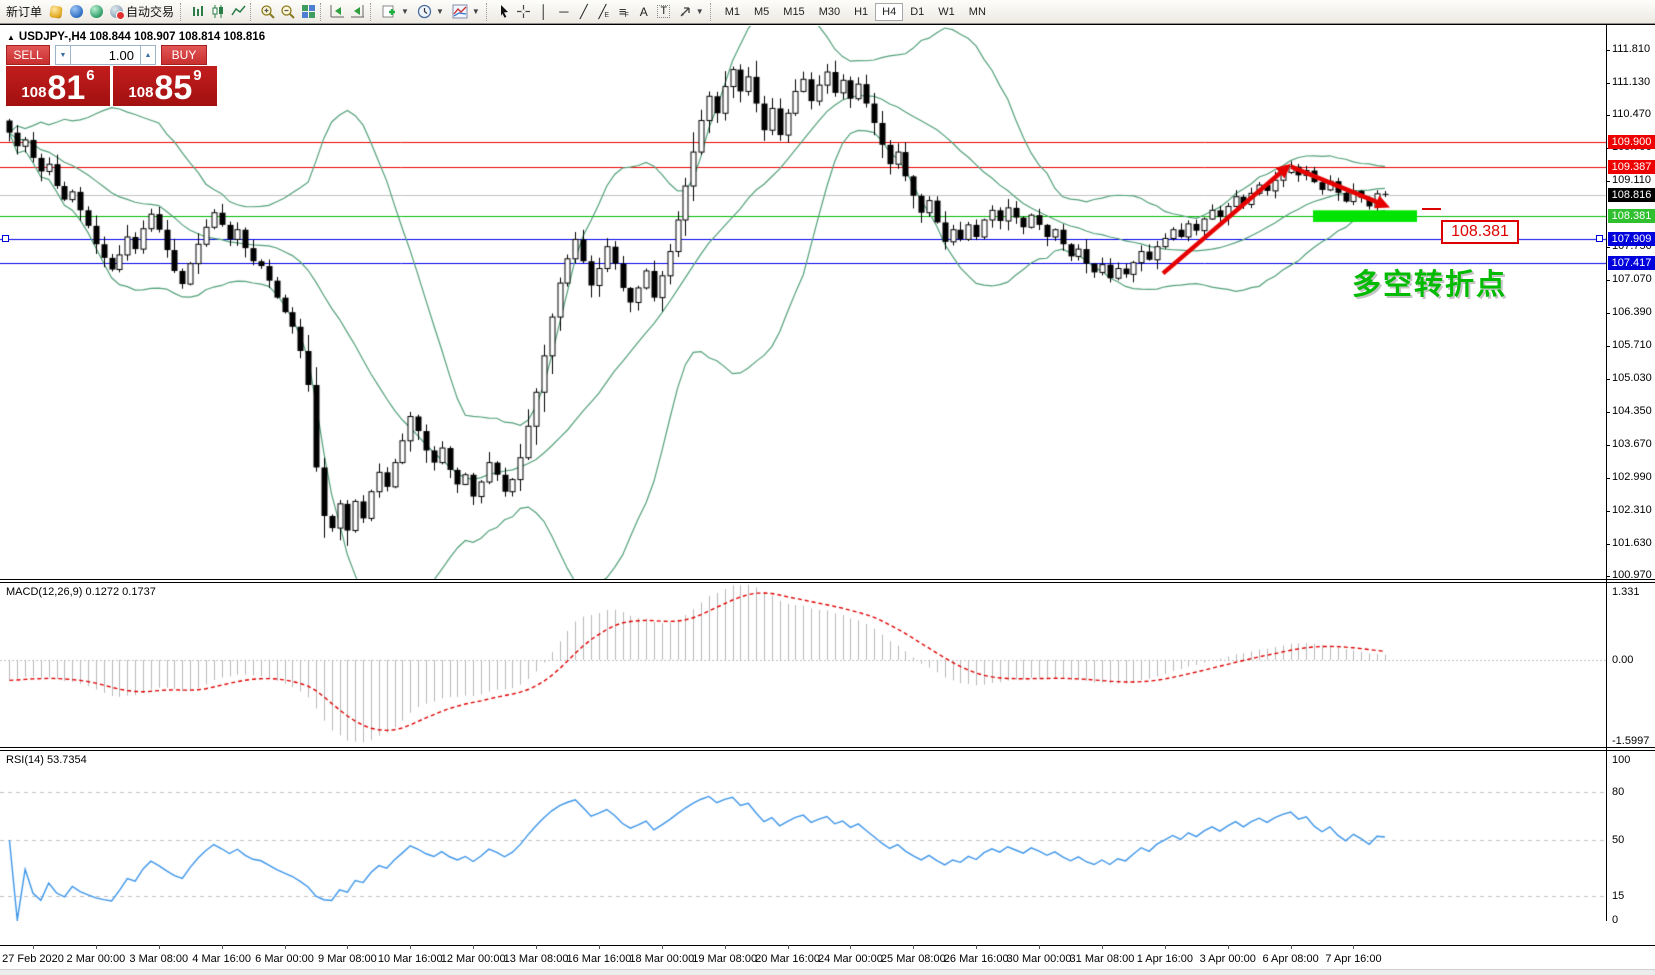  I want to click on line-chart-icon, so click(238, 11).